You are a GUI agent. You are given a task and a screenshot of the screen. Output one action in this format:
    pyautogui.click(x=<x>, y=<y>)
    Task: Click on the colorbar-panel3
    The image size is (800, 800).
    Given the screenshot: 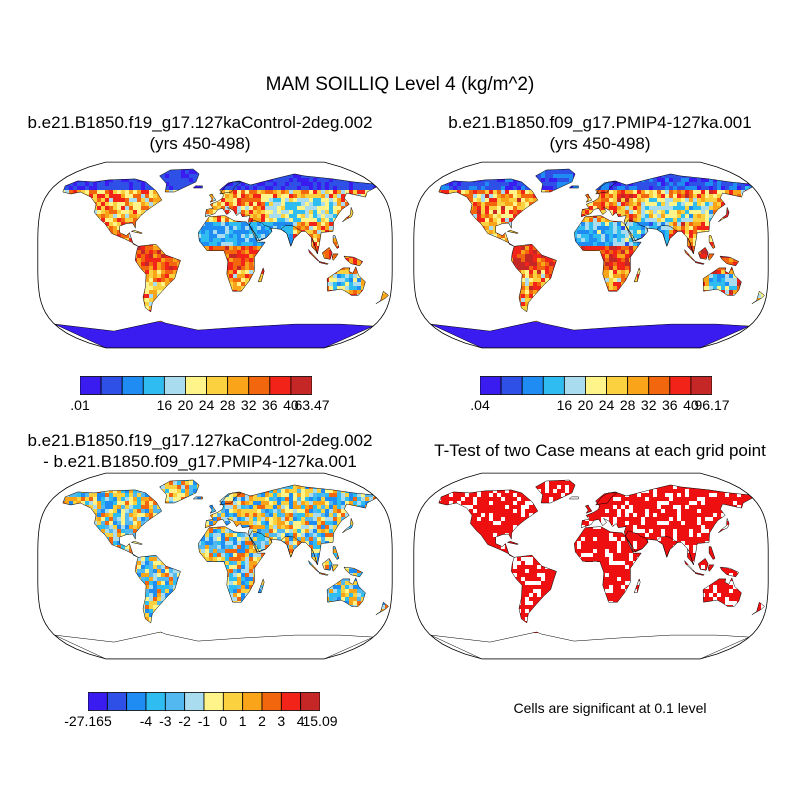 What is the action you would take?
    pyautogui.click(x=204, y=701)
    